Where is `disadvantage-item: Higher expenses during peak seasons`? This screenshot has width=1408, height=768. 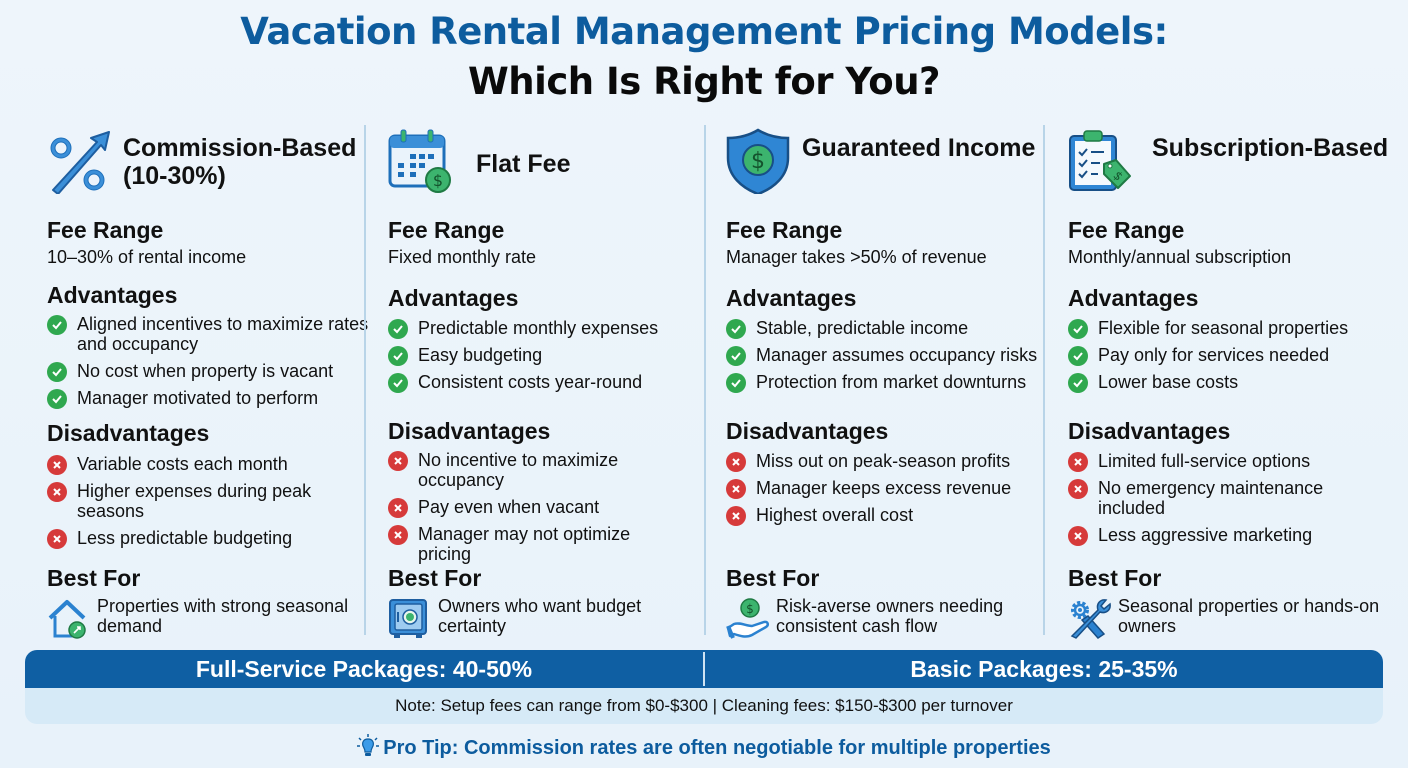 disadvantage-item: Higher expenses during peak seasons is located at coordinates (212, 501).